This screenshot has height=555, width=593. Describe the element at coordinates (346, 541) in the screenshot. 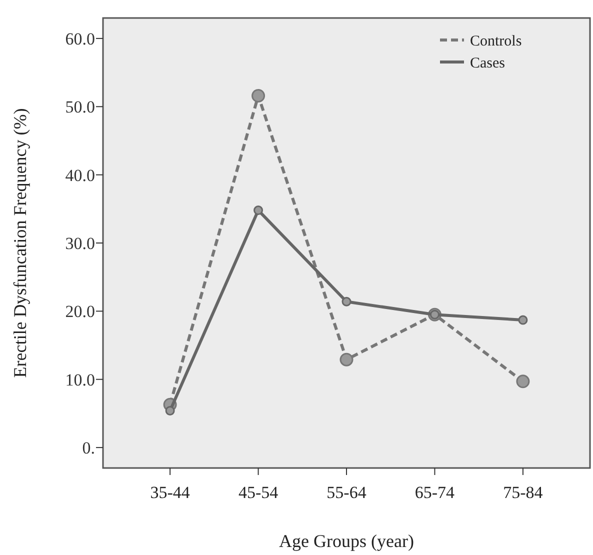

I see `x-axis-title: Age Groups (year)` at that location.